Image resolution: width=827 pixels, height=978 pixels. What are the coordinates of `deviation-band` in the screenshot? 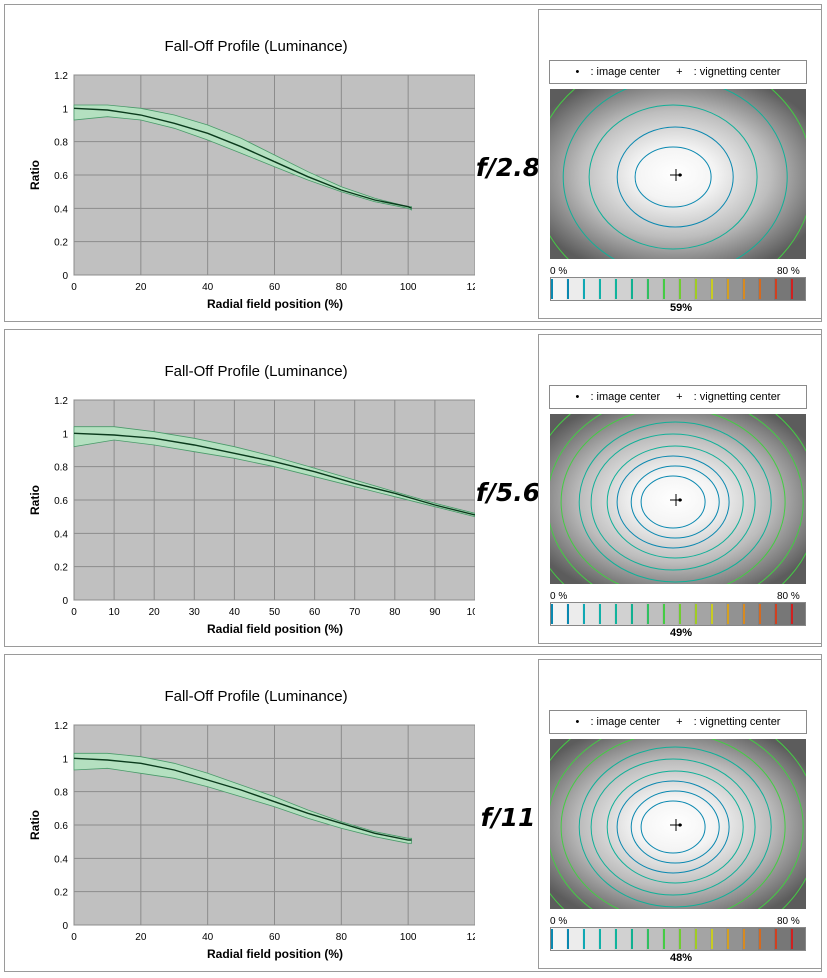 It's located at (242, 798).